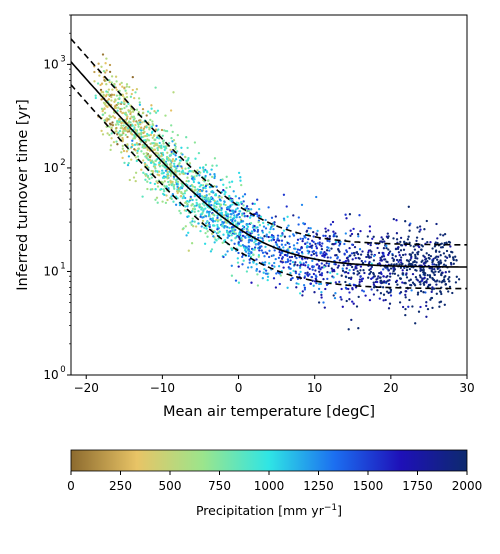 Image resolution: width=500 pixels, height=554 pixels. What do you see at coordinates (417, 486) in the screenshot?
I see `colorbar-tick-label: 1750` at bounding box center [417, 486].